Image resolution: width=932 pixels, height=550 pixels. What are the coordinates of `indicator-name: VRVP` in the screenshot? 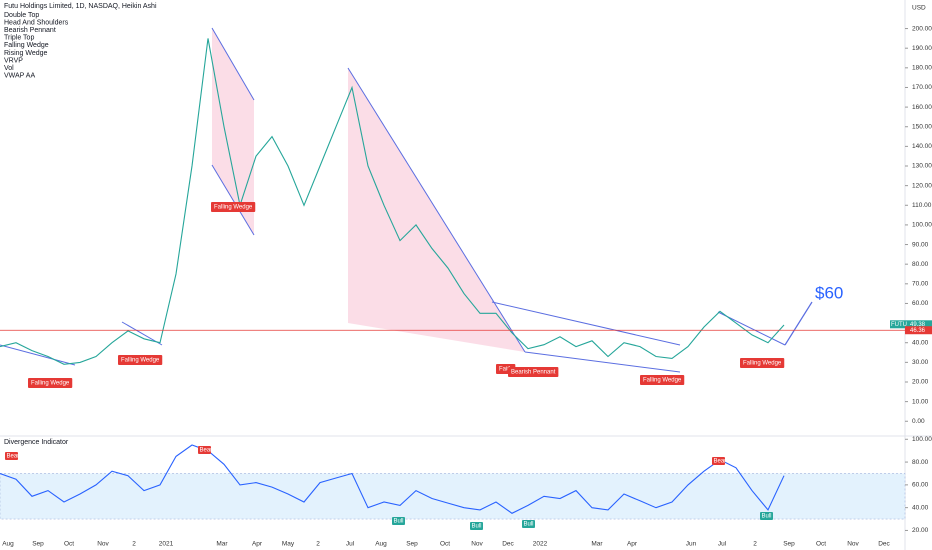 It's located at (13, 60).